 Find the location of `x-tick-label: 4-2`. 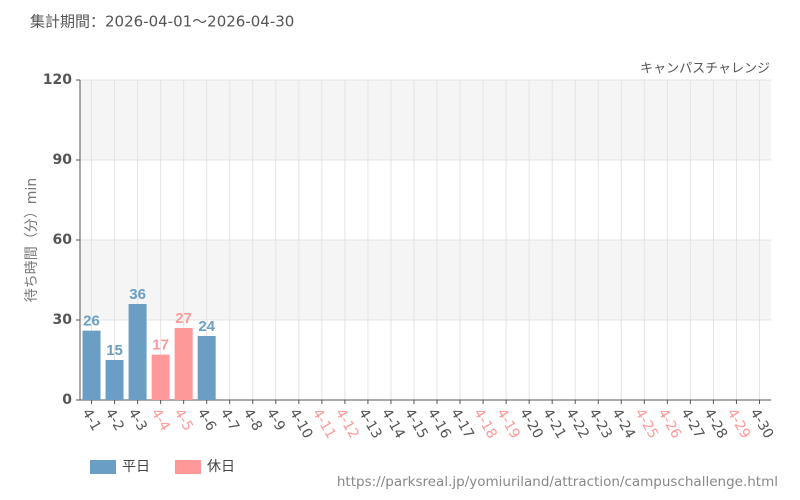

x-tick-label: 4-2 is located at coordinates (114, 420).